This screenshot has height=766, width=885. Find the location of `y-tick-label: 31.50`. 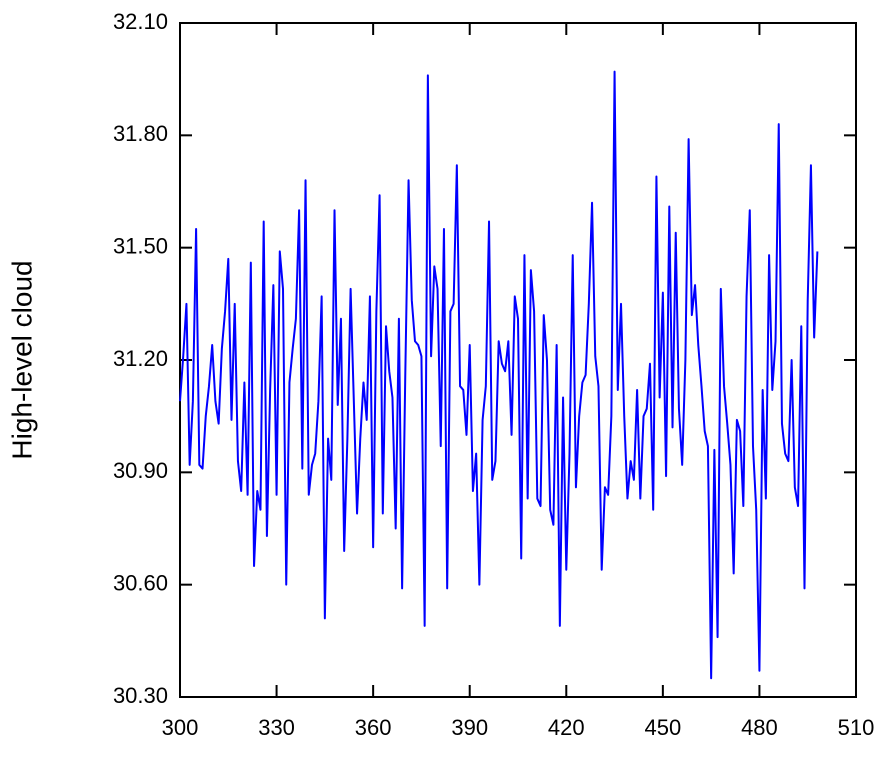

y-tick-label: 31.50 is located at coordinates (140, 245).